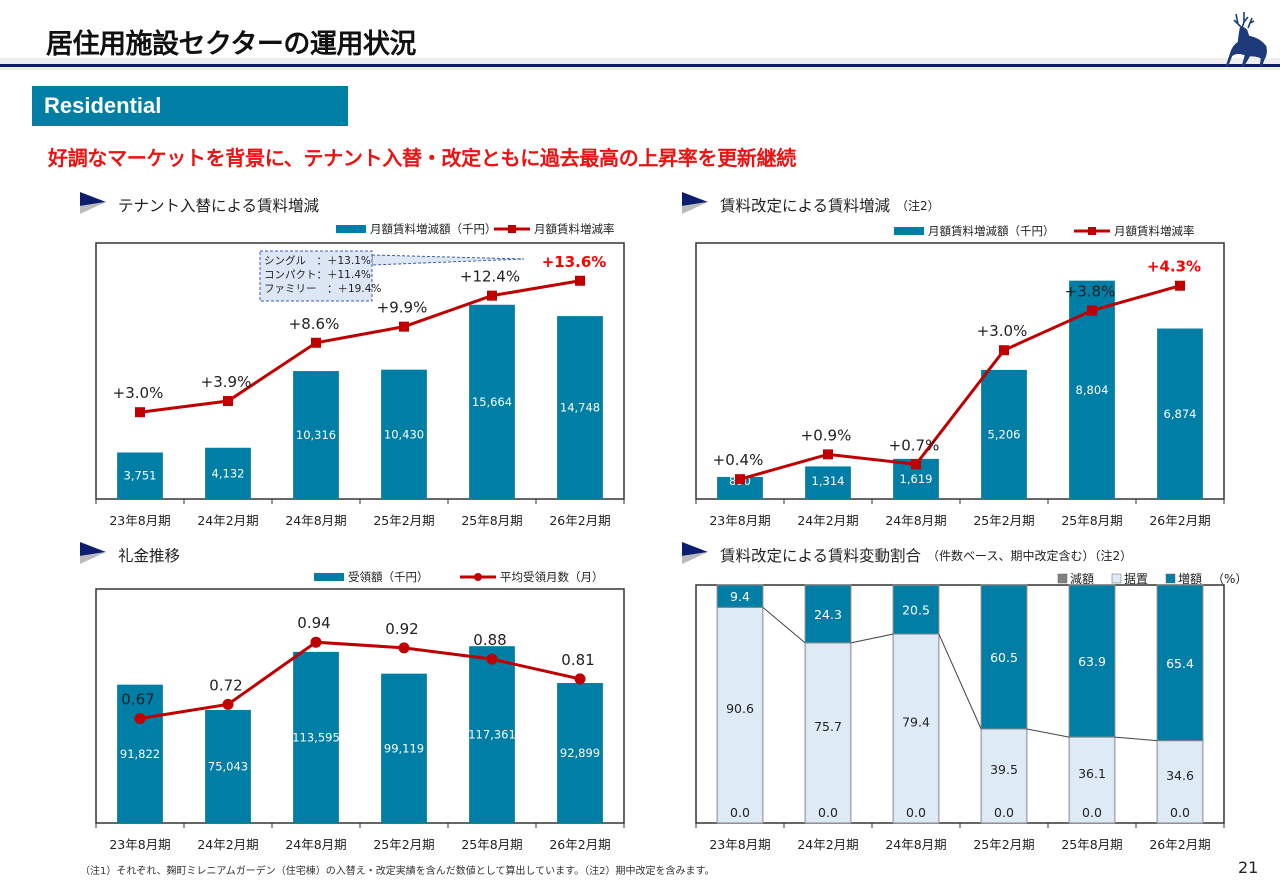 The image size is (1280, 888). Describe the element at coordinates (401, 629) in the screenshot. I see `line-value-label: 0.92` at that location.